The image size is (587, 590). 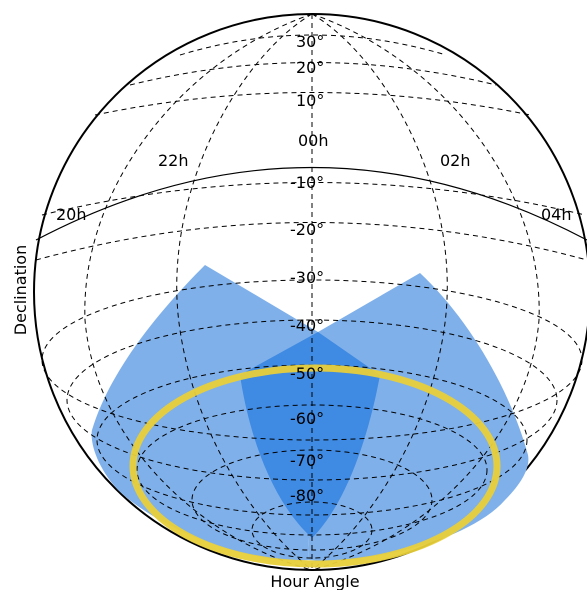 I want to click on dec-label: -80°, so click(x=307, y=495).